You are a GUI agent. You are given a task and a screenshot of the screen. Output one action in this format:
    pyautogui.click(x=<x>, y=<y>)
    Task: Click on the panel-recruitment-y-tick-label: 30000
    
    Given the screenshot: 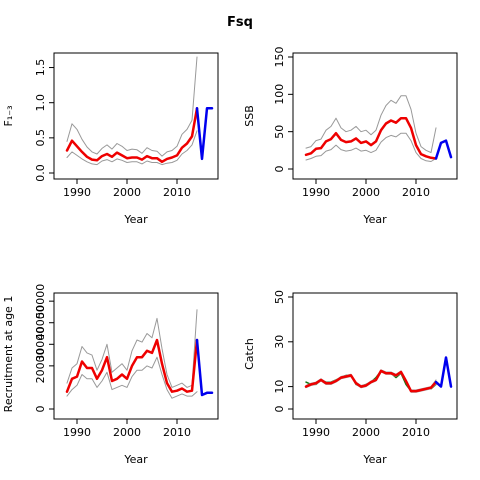 What is the action you would take?
    pyautogui.click(x=40, y=344)
    